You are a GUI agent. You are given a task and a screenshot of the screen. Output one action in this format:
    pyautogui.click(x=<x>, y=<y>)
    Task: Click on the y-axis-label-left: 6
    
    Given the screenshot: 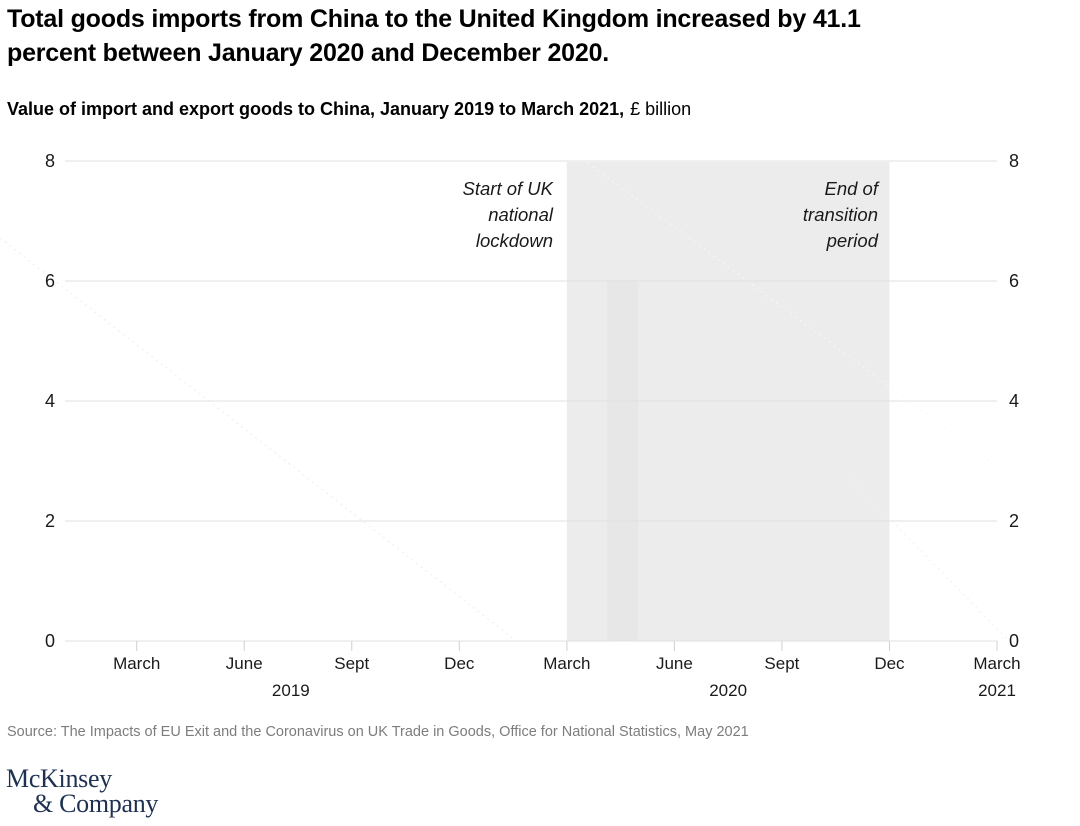 What is the action you would take?
    pyautogui.click(x=49, y=281)
    